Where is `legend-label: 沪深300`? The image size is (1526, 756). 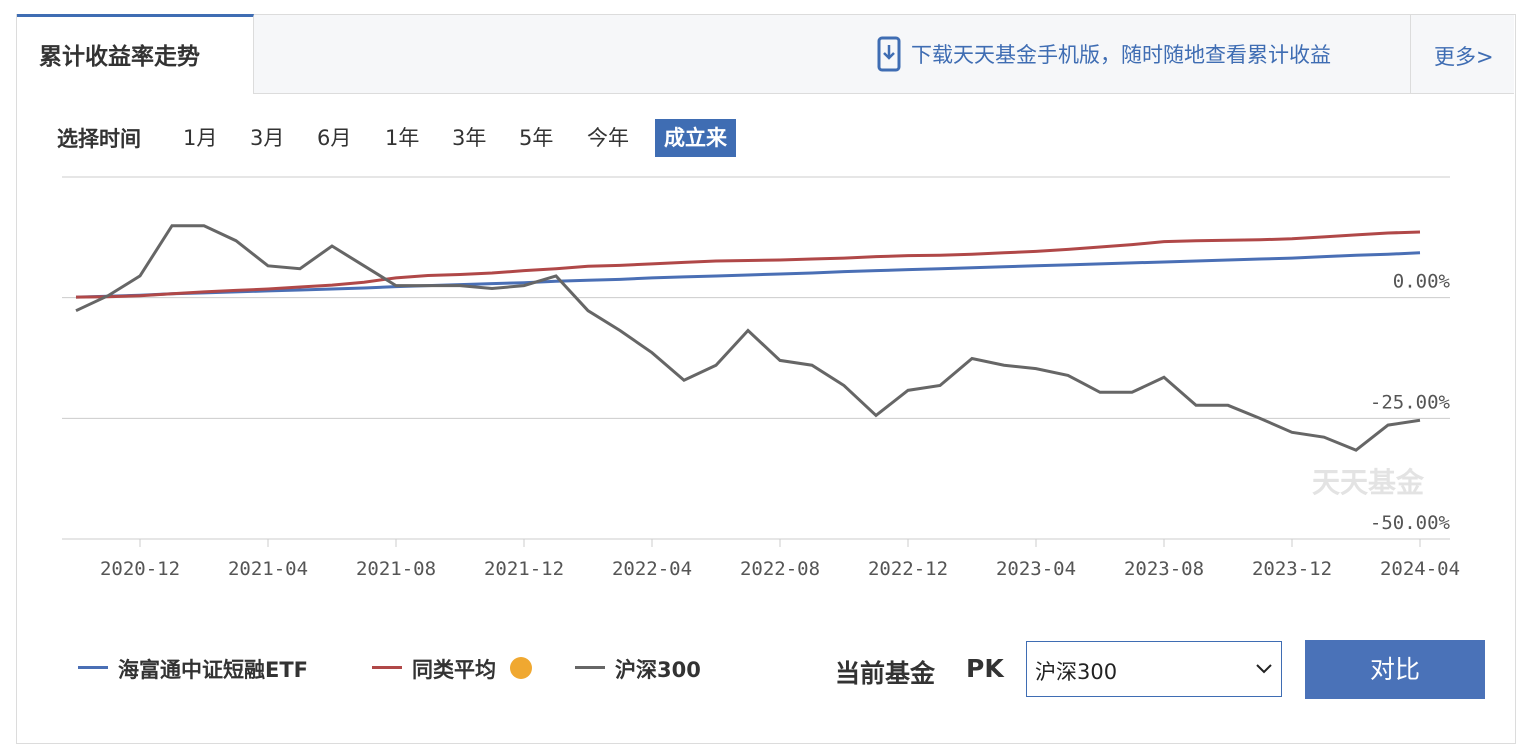 legend-label: 沪深300 is located at coordinates (658, 670).